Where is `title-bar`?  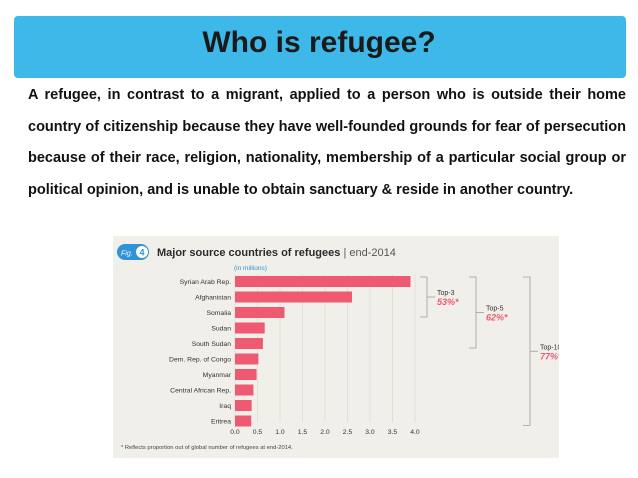
title-bar is located at coordinates (320, 47).